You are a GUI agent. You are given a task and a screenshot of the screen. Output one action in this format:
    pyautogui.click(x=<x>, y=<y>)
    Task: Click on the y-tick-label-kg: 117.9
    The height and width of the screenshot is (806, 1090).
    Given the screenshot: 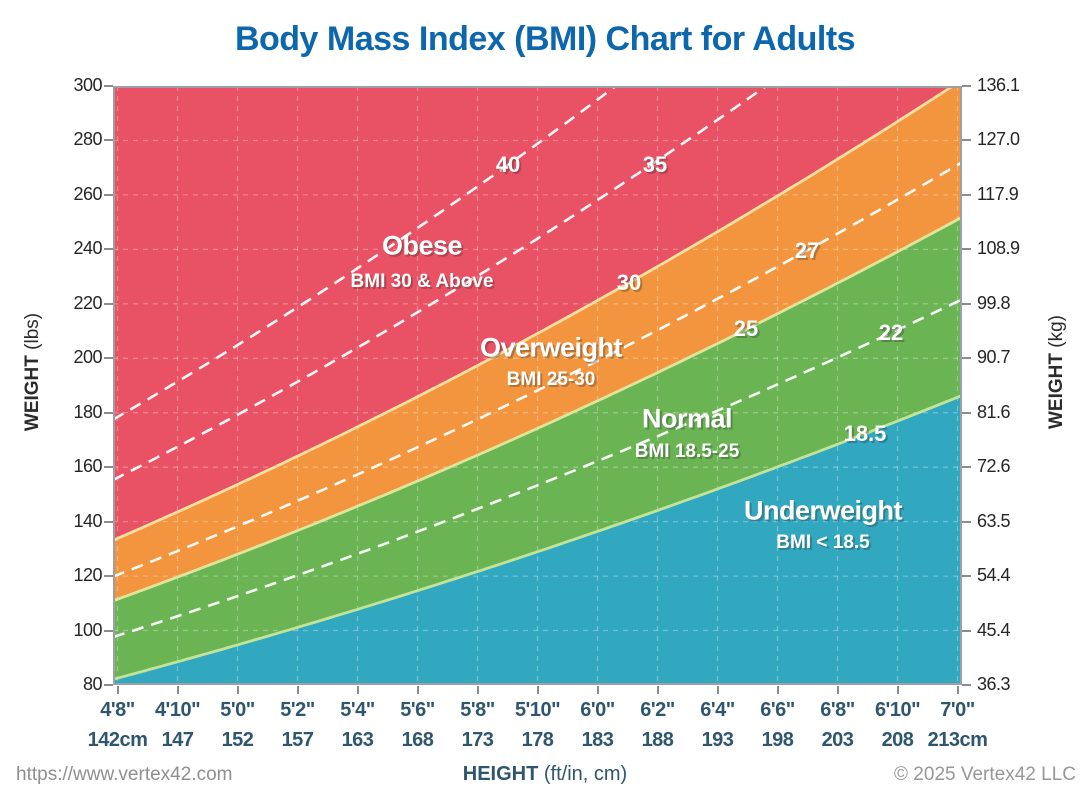 What is the action you would take?
    pyautogui.click(x=998, y=193)
    